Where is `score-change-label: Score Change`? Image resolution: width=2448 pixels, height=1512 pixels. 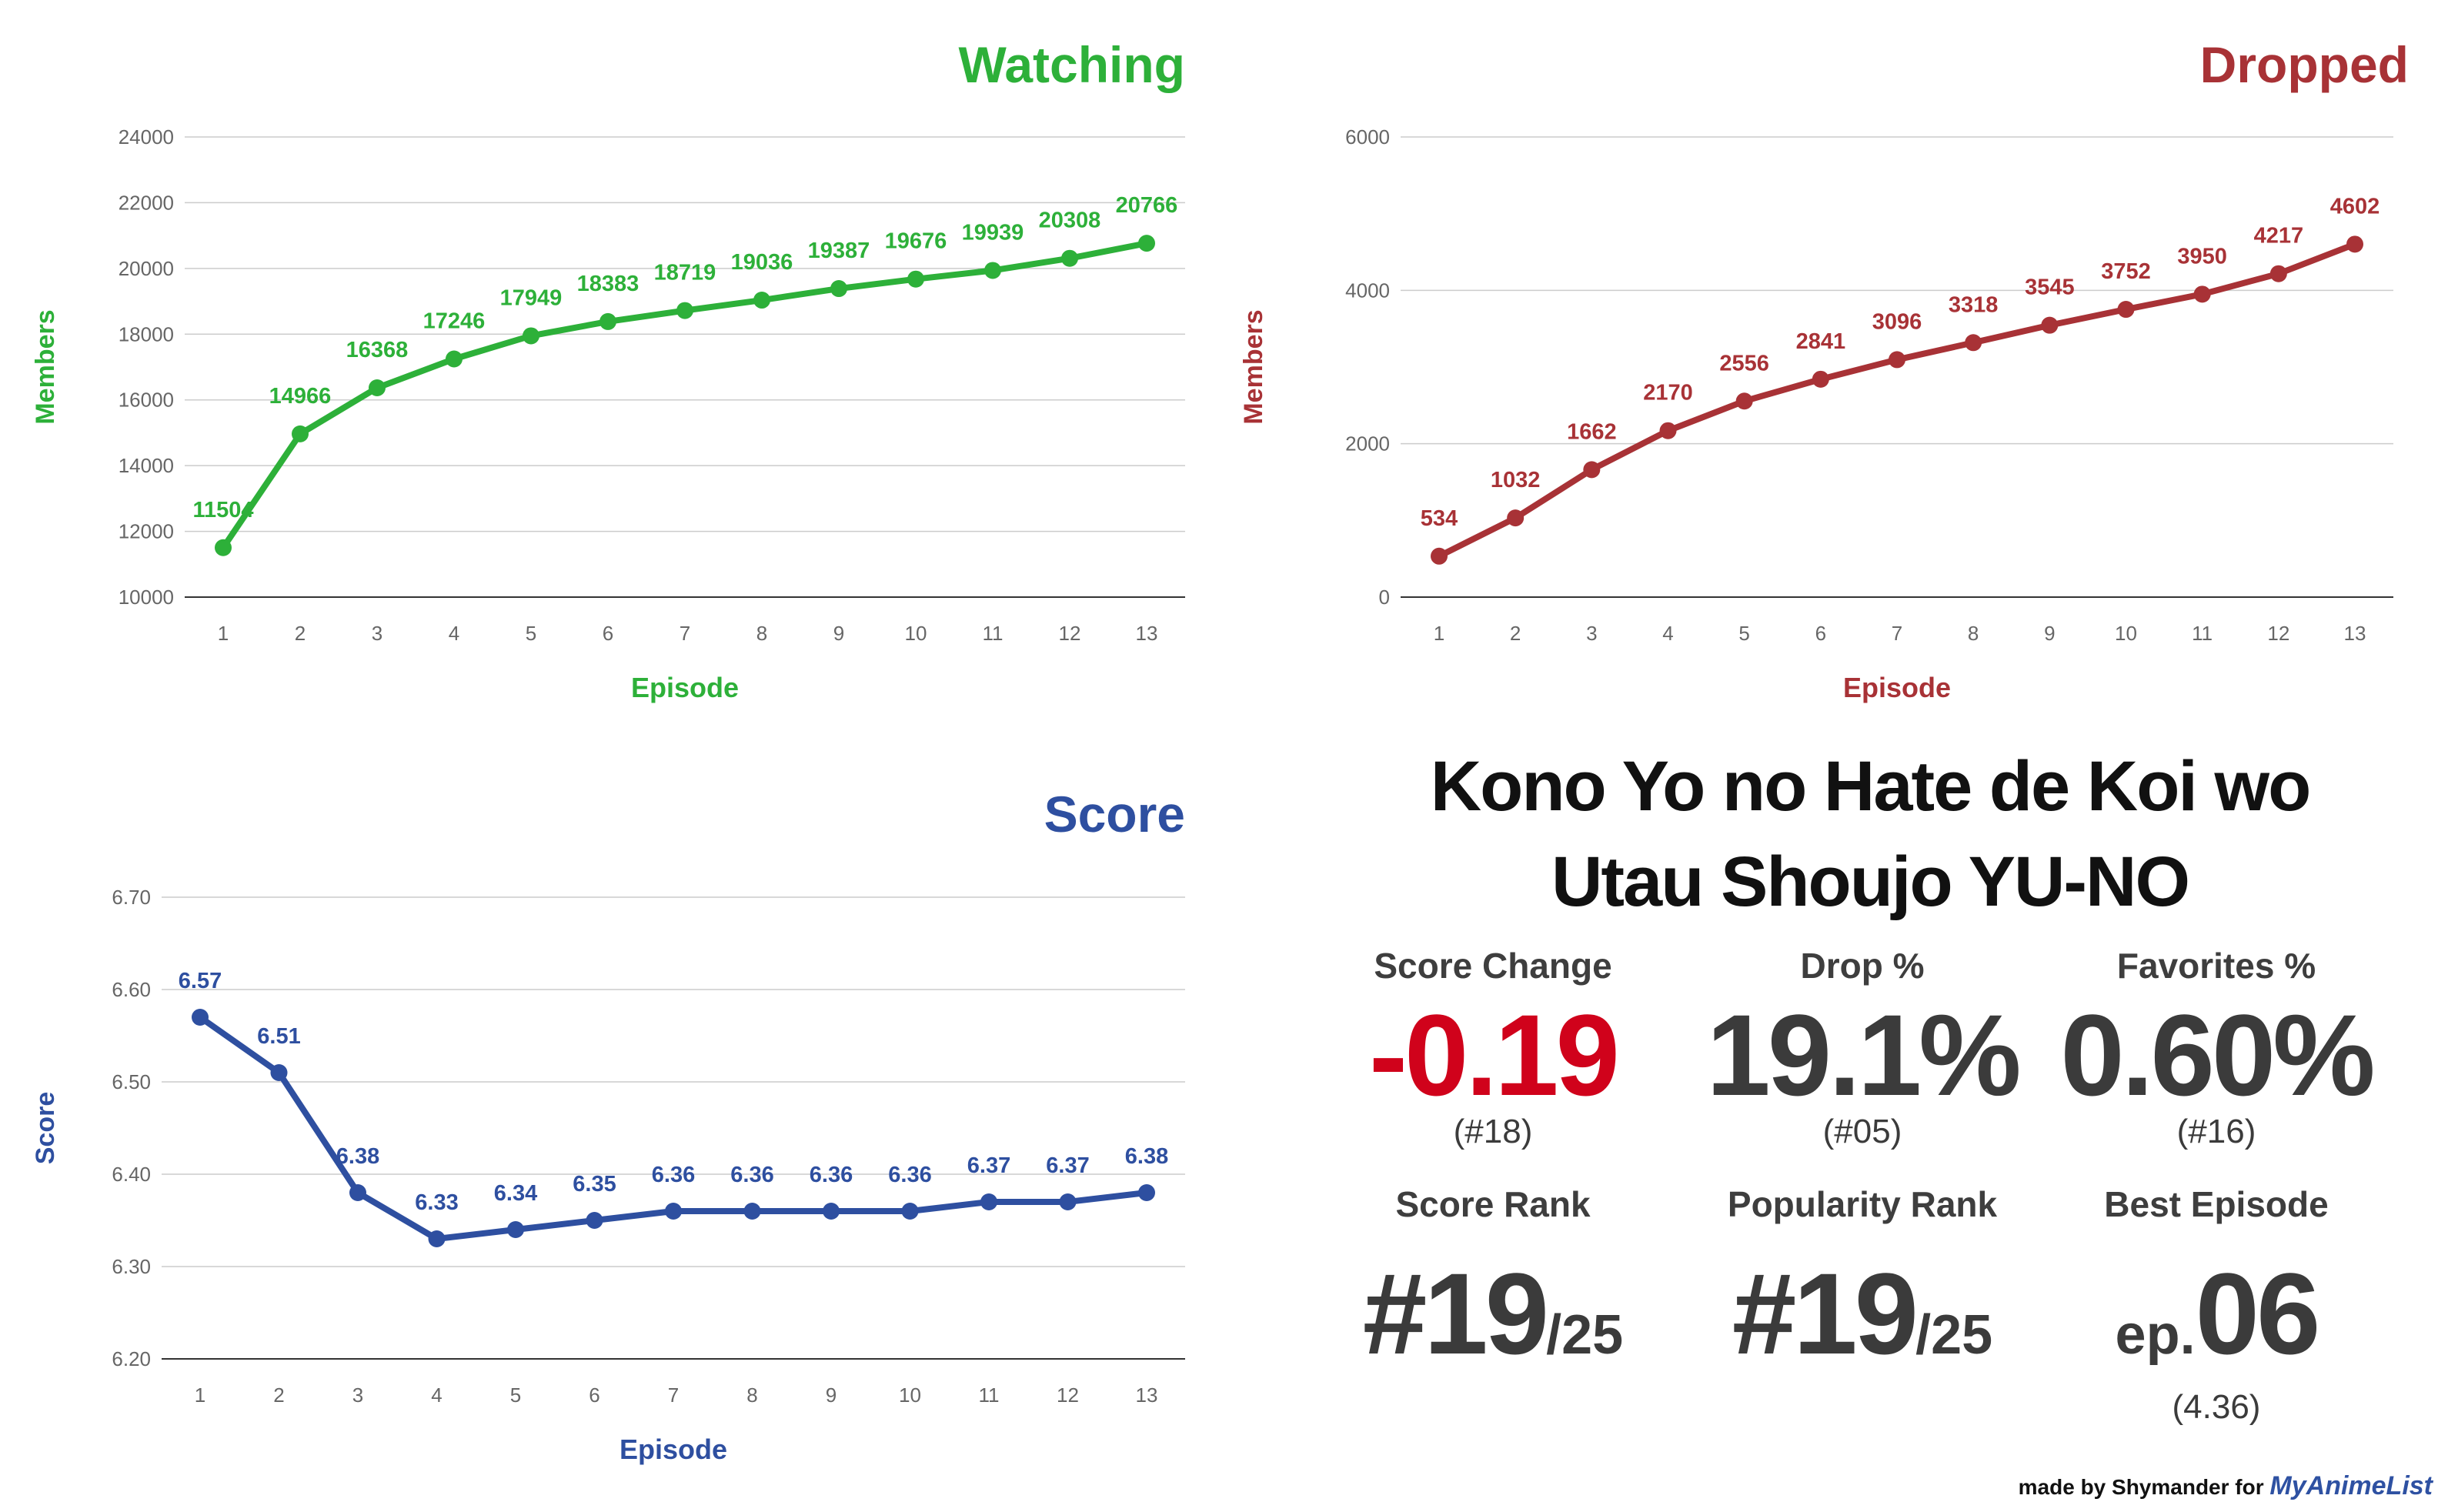
score-change-label: Score Change is located at coordinates (1493, 966).